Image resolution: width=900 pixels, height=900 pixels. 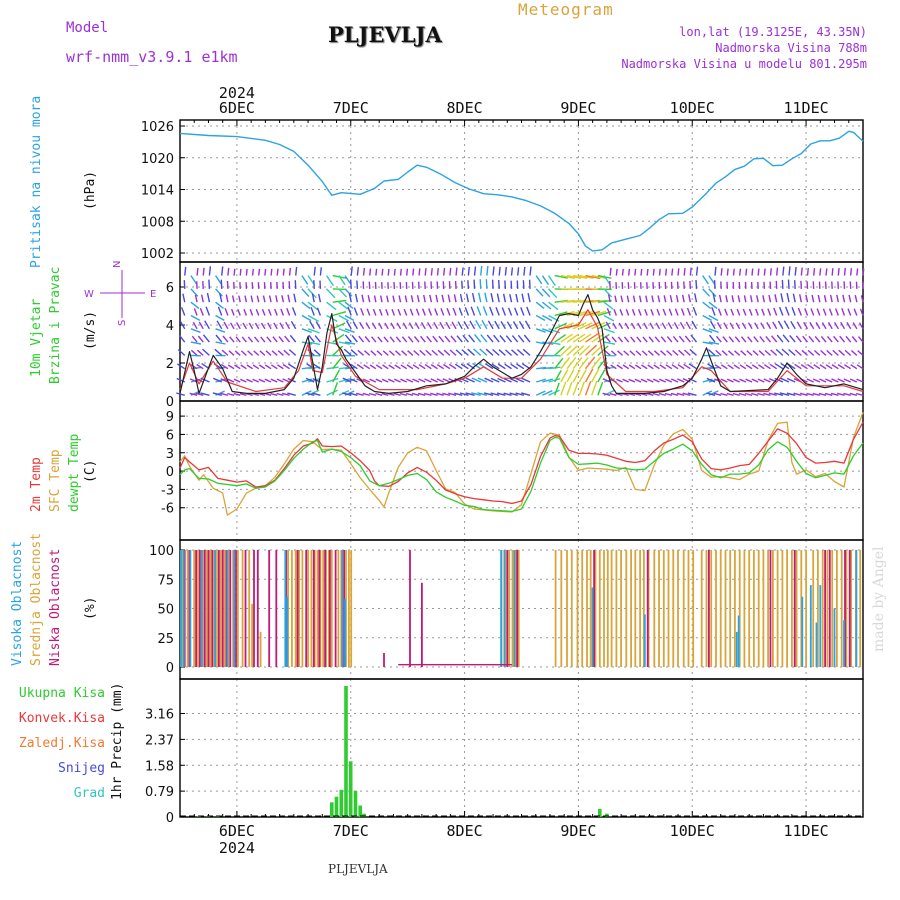 What do you see at coordinates (521, 609) in the screenshot?
I see `panel-cloud` at bounding box center [521, 609].